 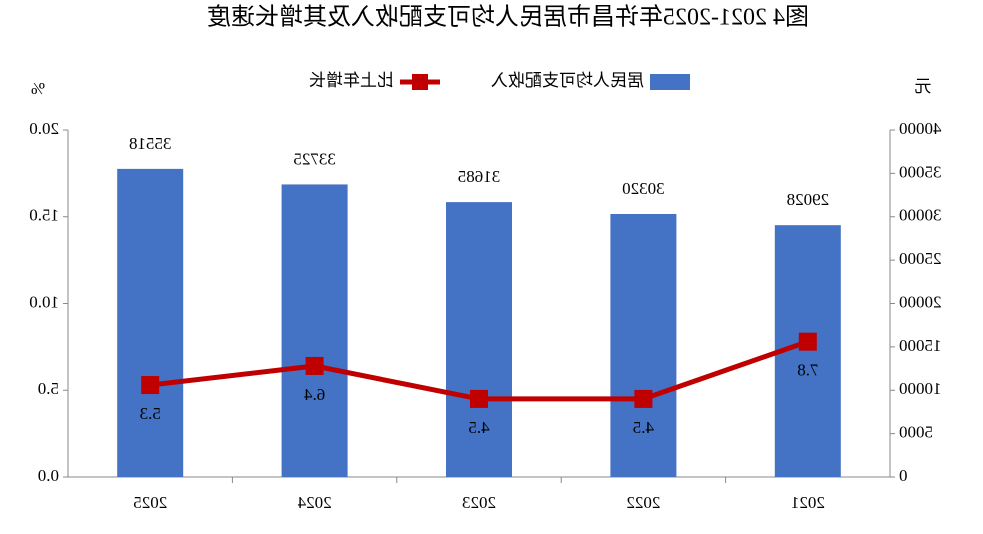 What do you see at coordinates (923, 86) in the screenshot?
I see `y-unit: 元` at bounding box center [923, 86].